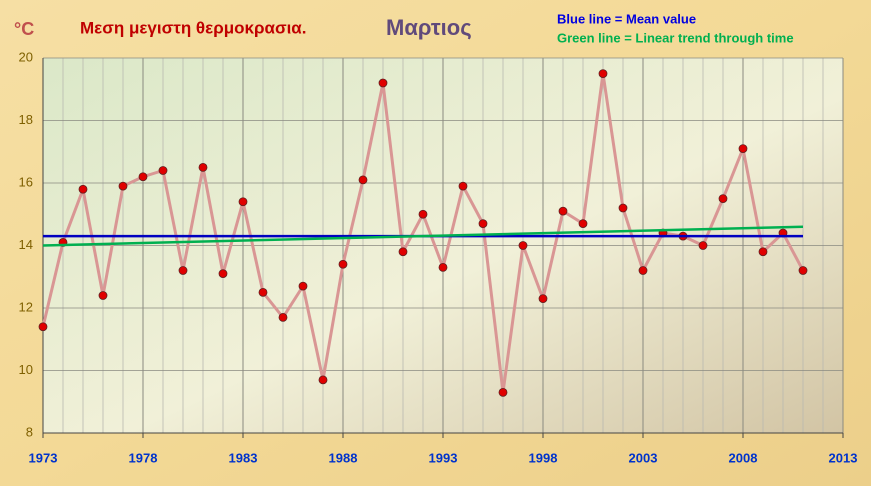 This screenshot has width=871, height=491. Describe the element at coordinates (29, 431) in the screenshot. I see `y-tick-label: 8` at that location.